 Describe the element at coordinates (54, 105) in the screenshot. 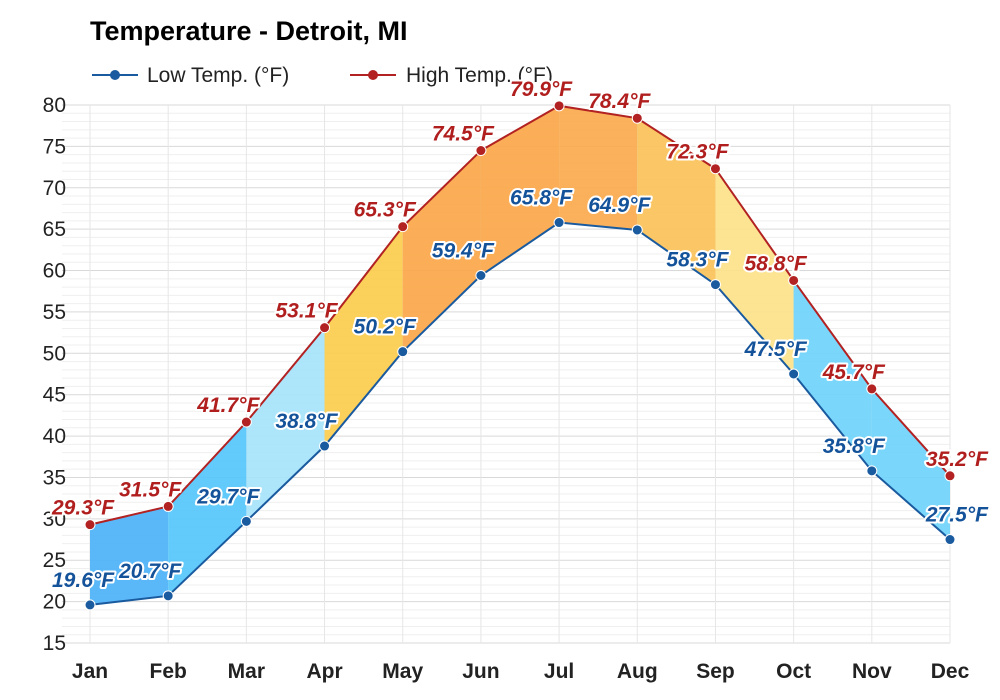

I see `y-tick-label: 80` at that location.